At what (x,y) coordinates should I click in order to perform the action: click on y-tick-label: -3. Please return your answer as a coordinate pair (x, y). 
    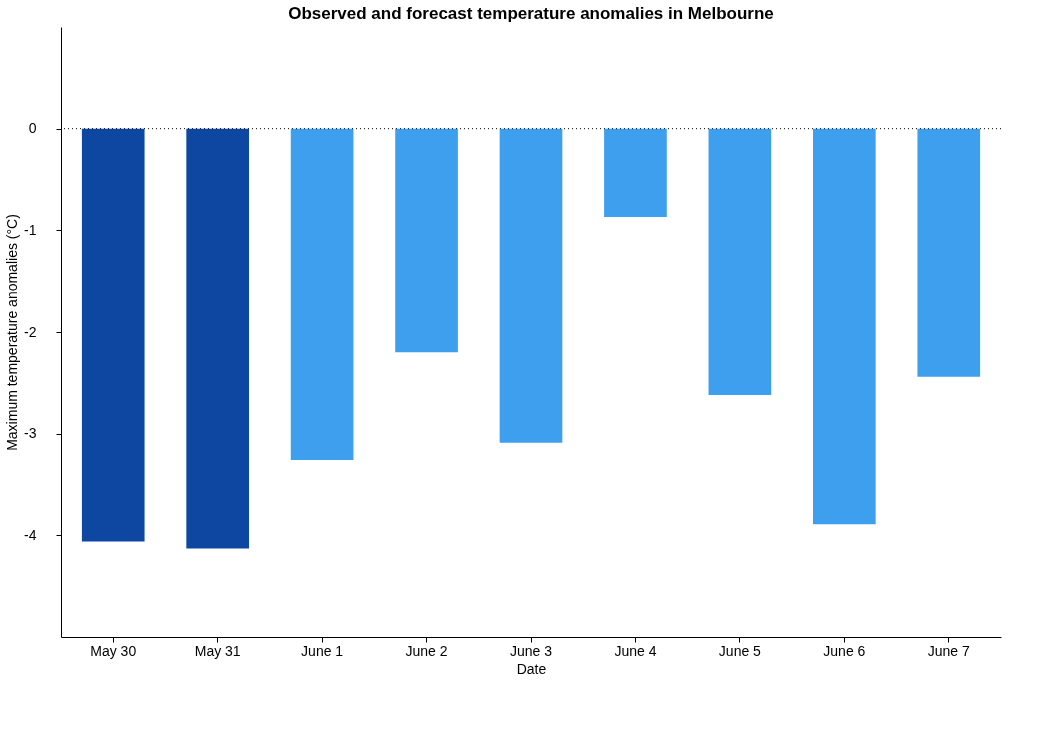
    Looking at the image, I should click on (30, 433).